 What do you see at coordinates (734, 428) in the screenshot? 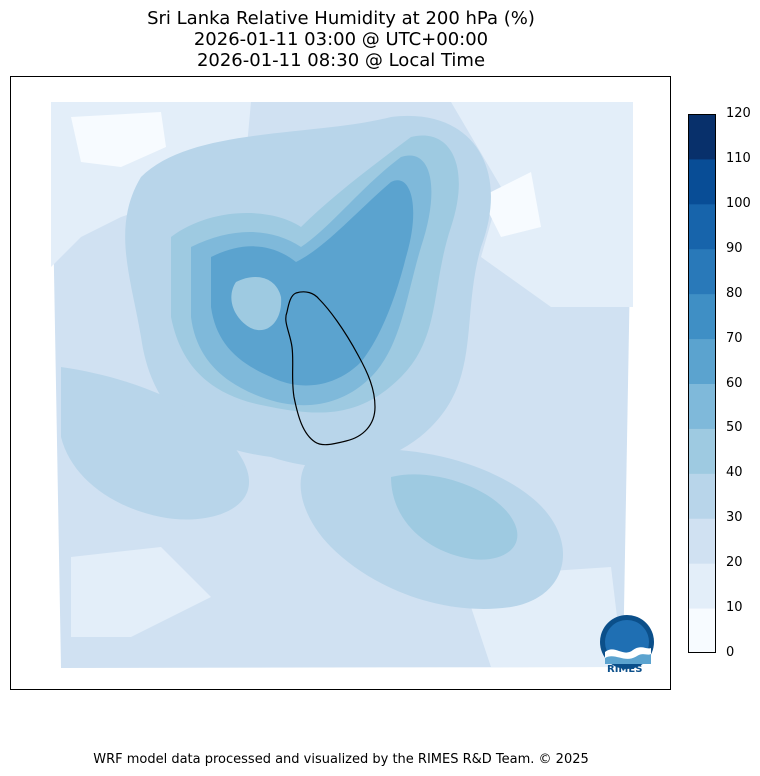
I see `colorbar-tick-50: 50` at bounding box center [734, 428].